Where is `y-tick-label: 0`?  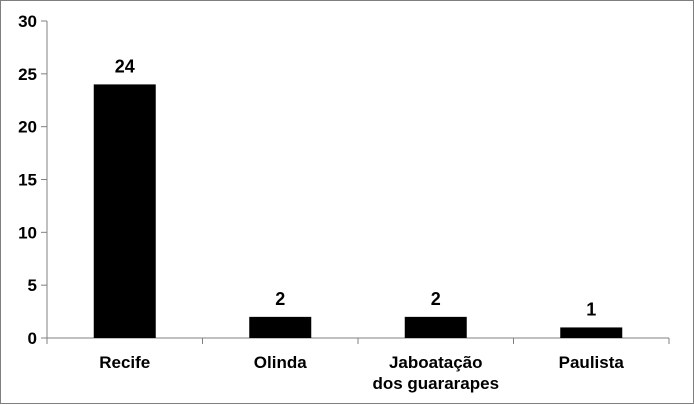 y-tick-label: 0 is located at coordinates (32, 338).